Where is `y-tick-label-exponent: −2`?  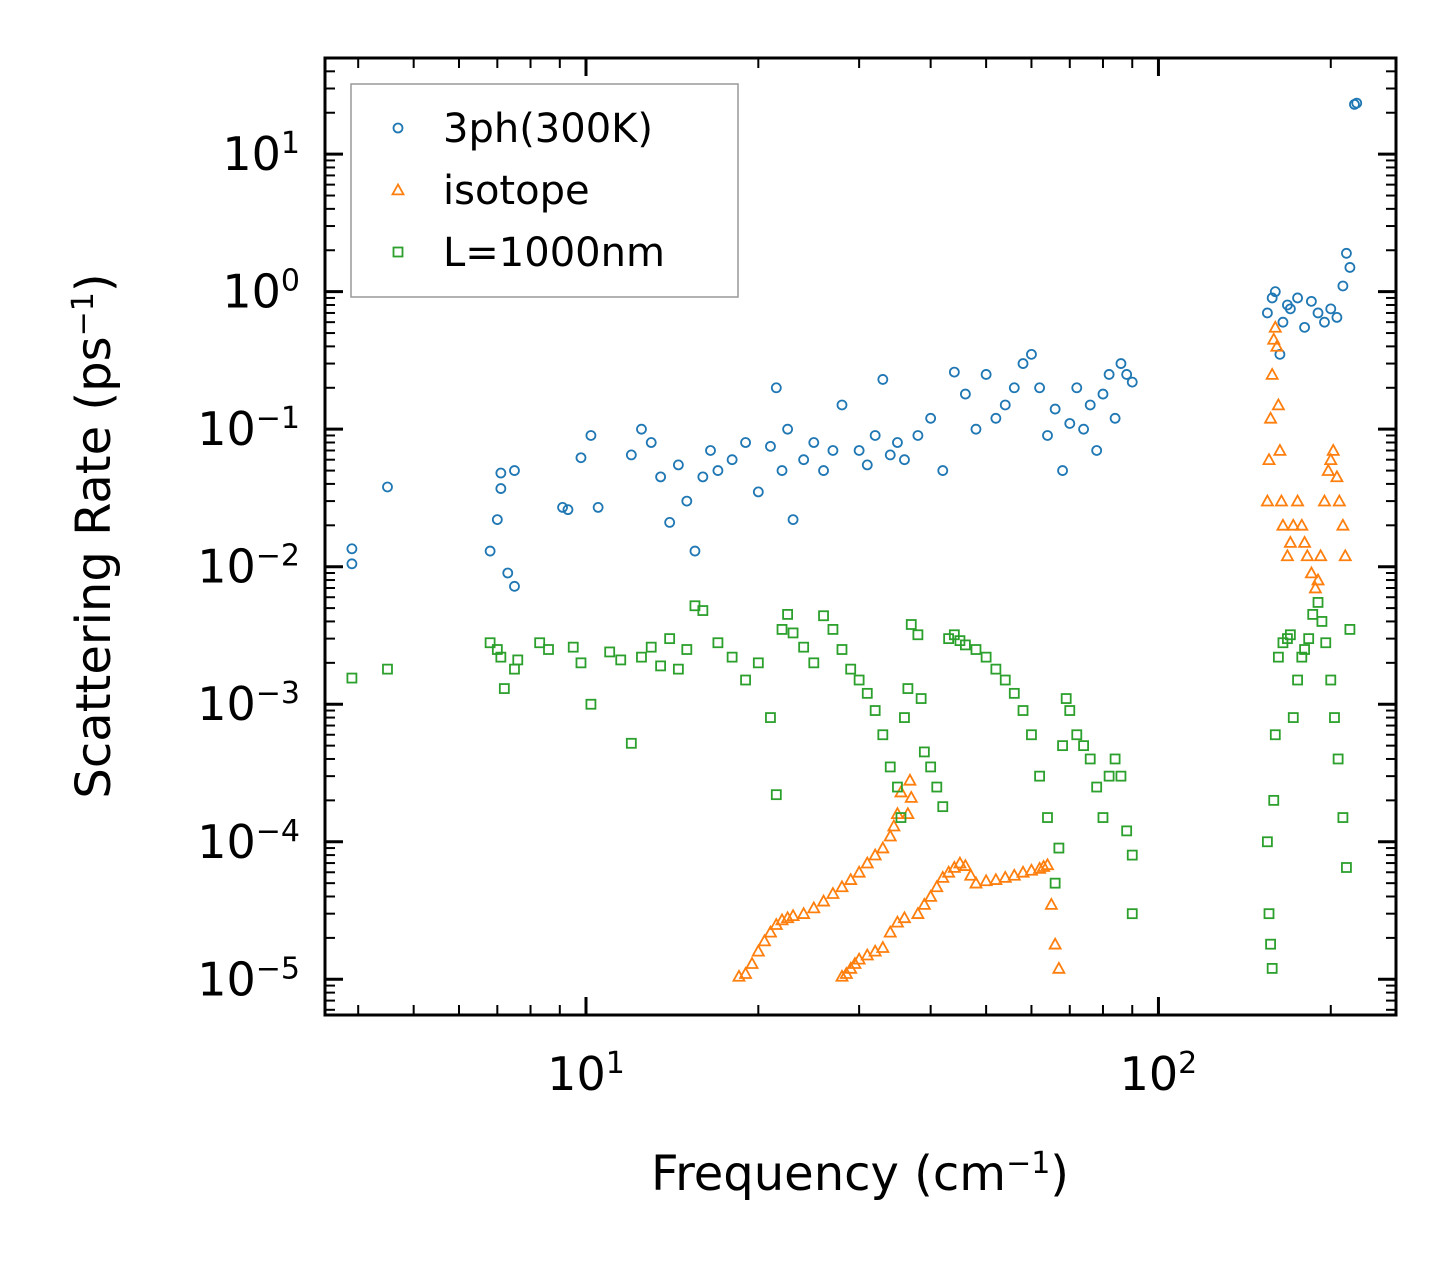 y-tick-label-exponent: −2 is located at coordinates (278, 555).